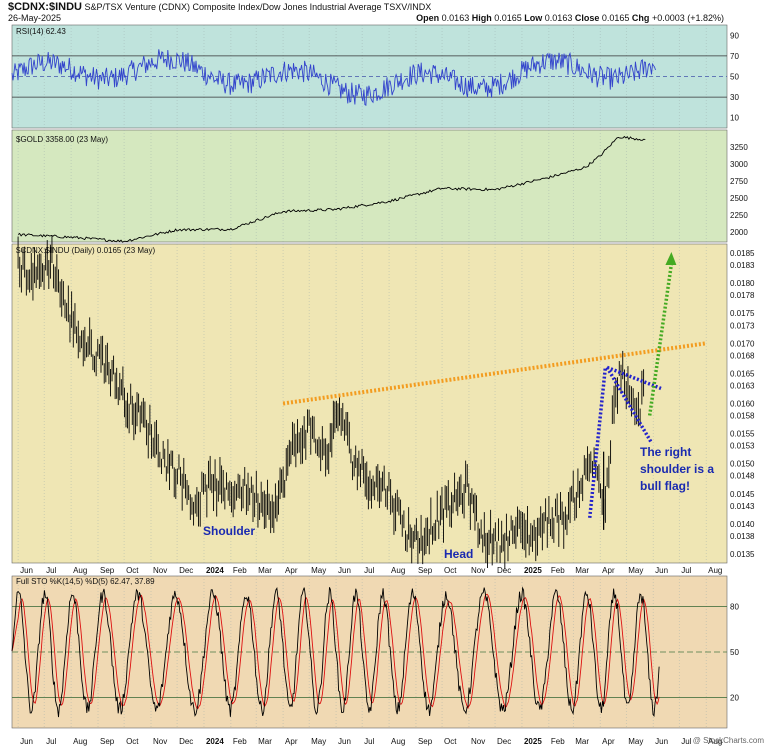 This screenshot has height=747, width=768. What do you see at coordinates (331, 189) in the screenshot?
I see `gold-line` at bounding box center [331, 189].